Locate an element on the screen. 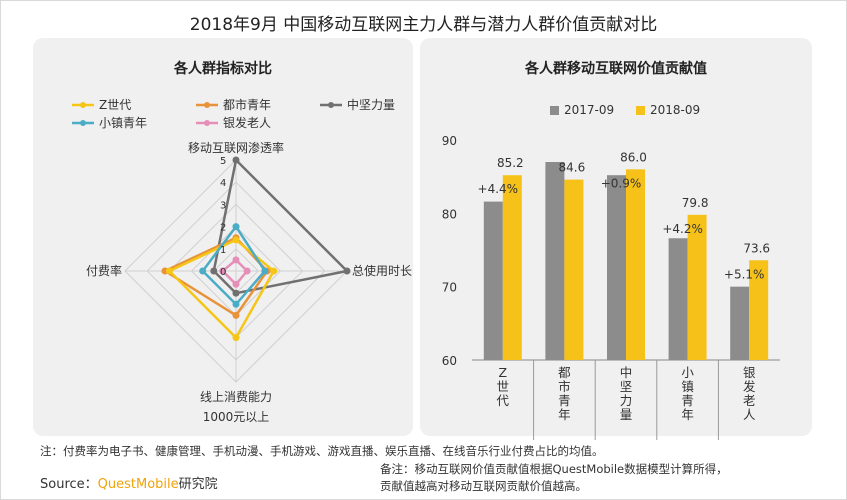 This screenshot has height=500, width=847. source-brand: QuestMobile is located at coordinates (138, 484).